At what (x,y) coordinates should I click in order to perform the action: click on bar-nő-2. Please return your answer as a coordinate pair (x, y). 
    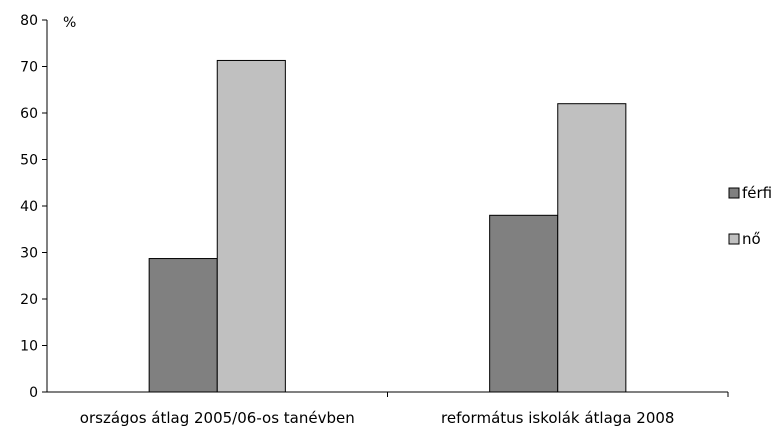
    Looking at the image, I should click on (592, 248).